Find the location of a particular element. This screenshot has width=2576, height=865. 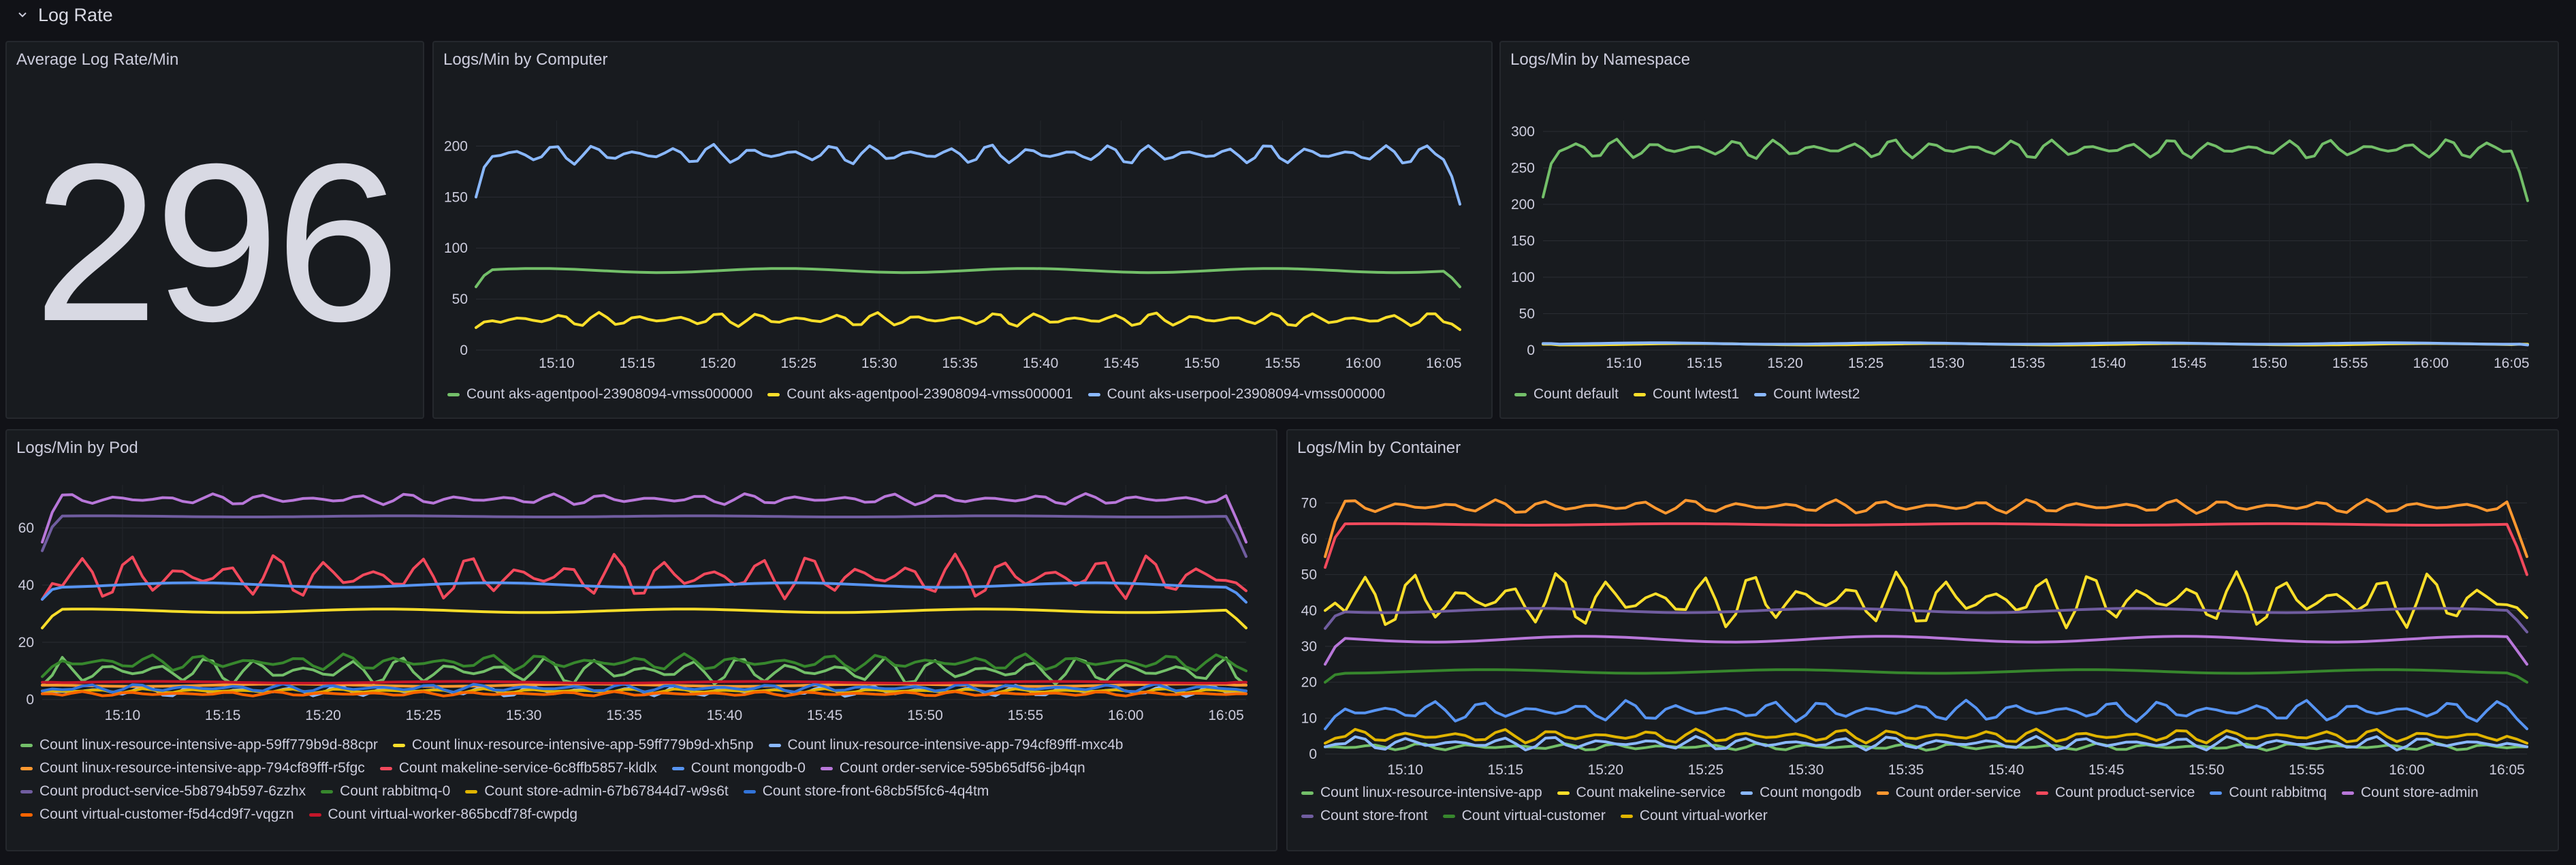

legend-item: Count linux-resource-intensive-app is located at coordinates (1421, 793).